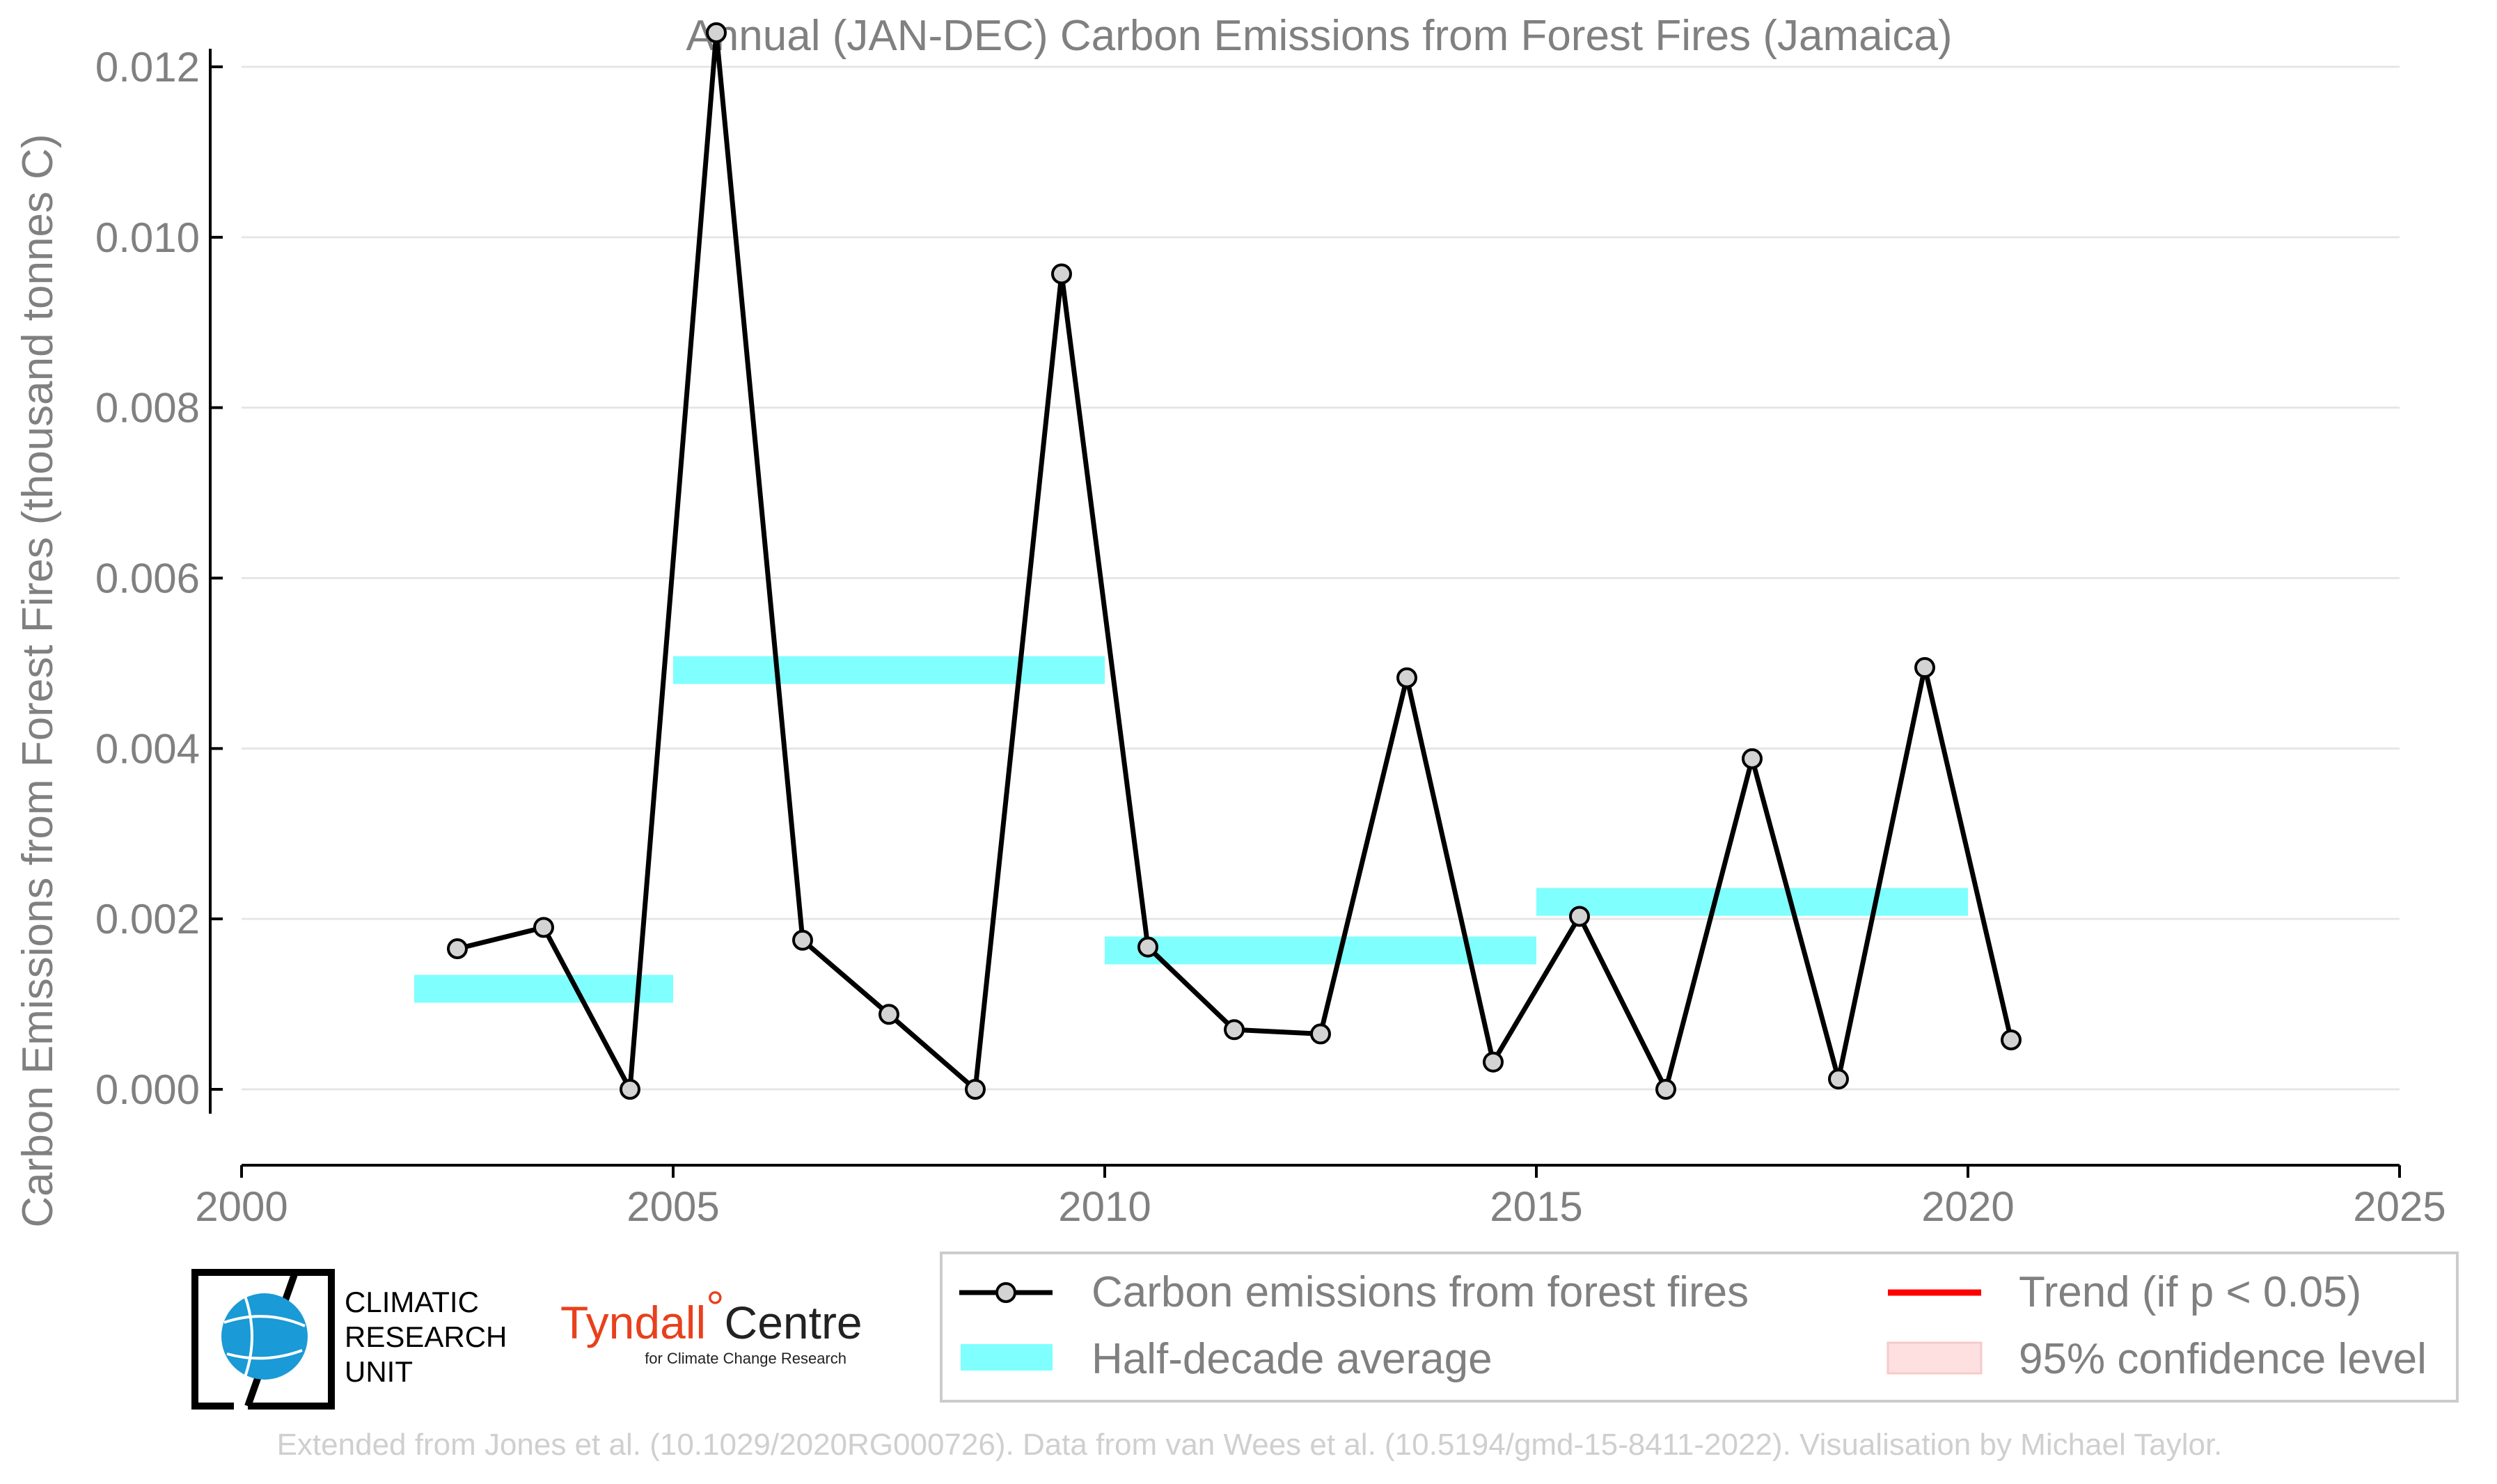  What do you see at coordinates (1104, 1206) in the screenshot?
I see `x-tick-label: 2010` at bounding box center [1104, 1206].